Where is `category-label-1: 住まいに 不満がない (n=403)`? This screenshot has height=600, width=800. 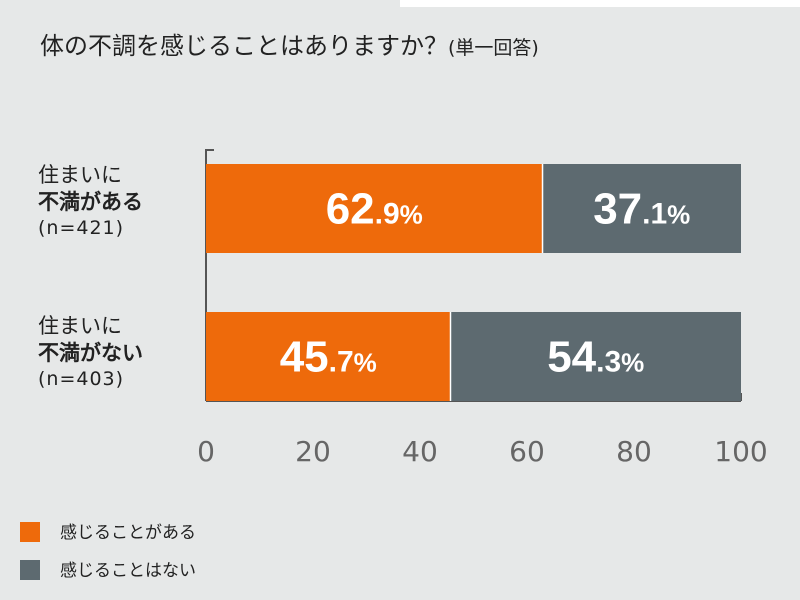 category-label-1: 住まいに 不満がない (n=403) is located at coordinates (90, 352).